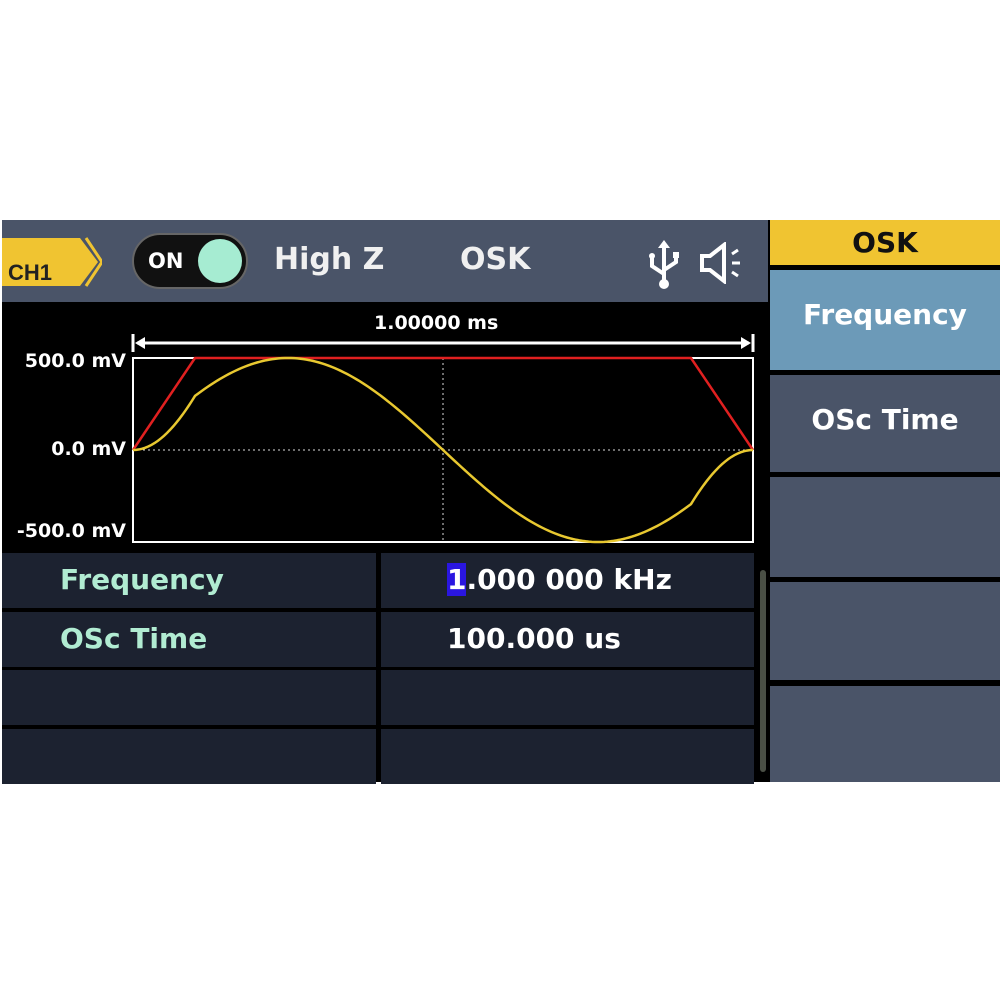  Describe the element at coordinates (534, 638) in the screenshot. I see `param-value: 100.000 us` at that location.